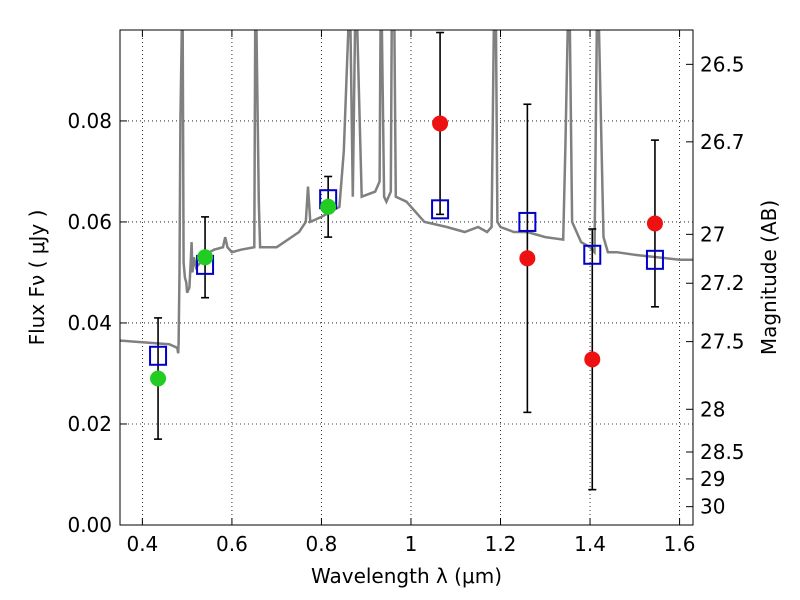 Image resolution: width=800 pixels, height=600 pixels. Describe the element at coordinates (722, 283) in the screenshot. I see `y2-tick-label: 27.2` at that location.